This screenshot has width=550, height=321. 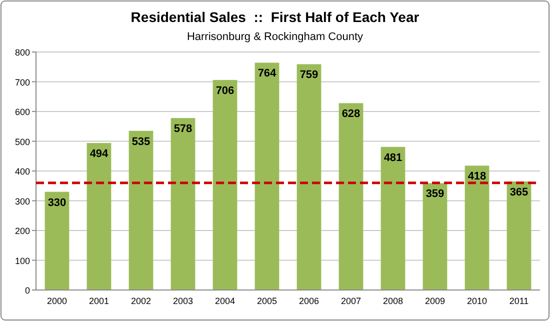 What do you see at coordinates (22, 231) in the screenshot?
I see `y-tick-label: 200` at bounding box center [22, 231].